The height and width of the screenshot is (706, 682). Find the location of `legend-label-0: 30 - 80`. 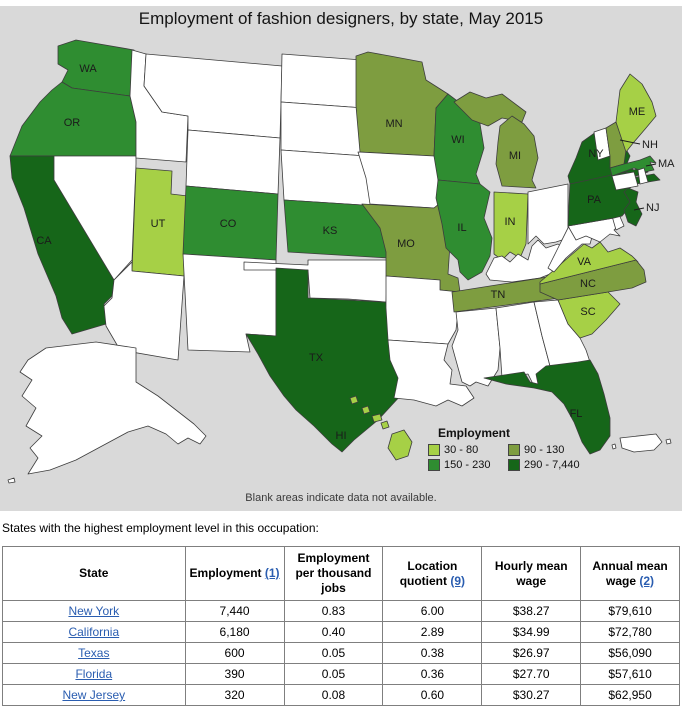

legend-label-0: 30 - 80 is located at coordinates (461, 450).